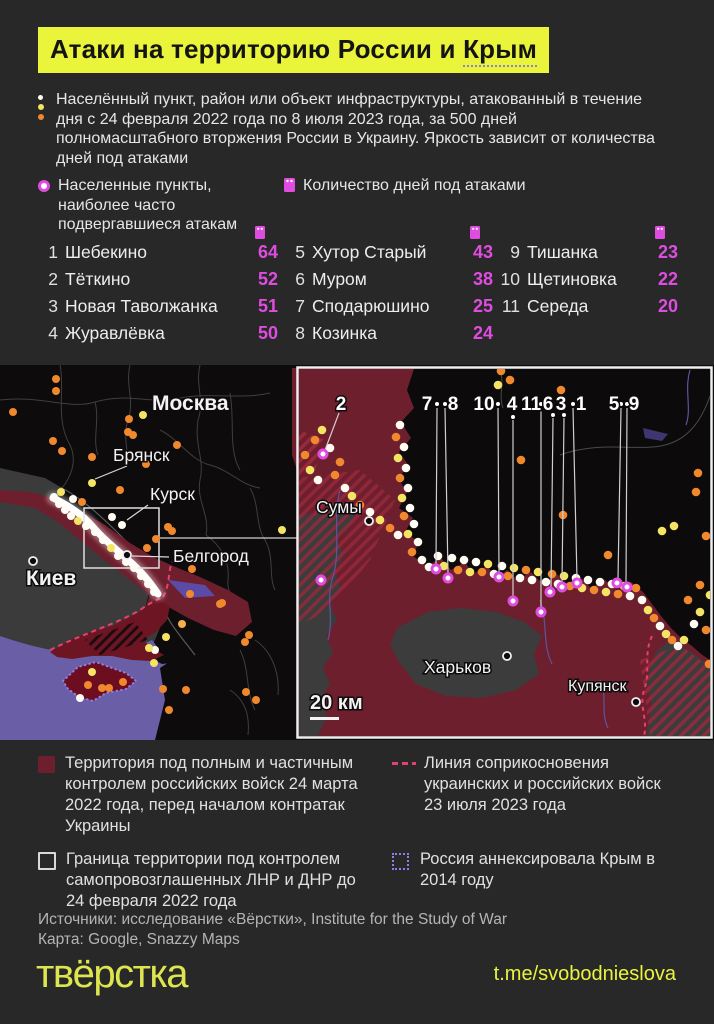 This screenshot has width=714, height=1024. What do you see at coordinates (53, 252) in the screenshot?
I see `rank-index: 1` at bounding box center [53, 252].